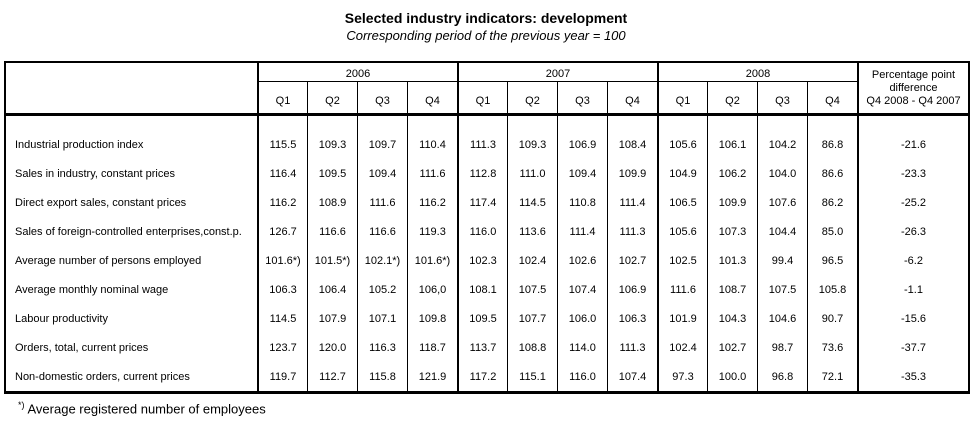  I want to click on value-cell: 117.4, so click(482, 202).